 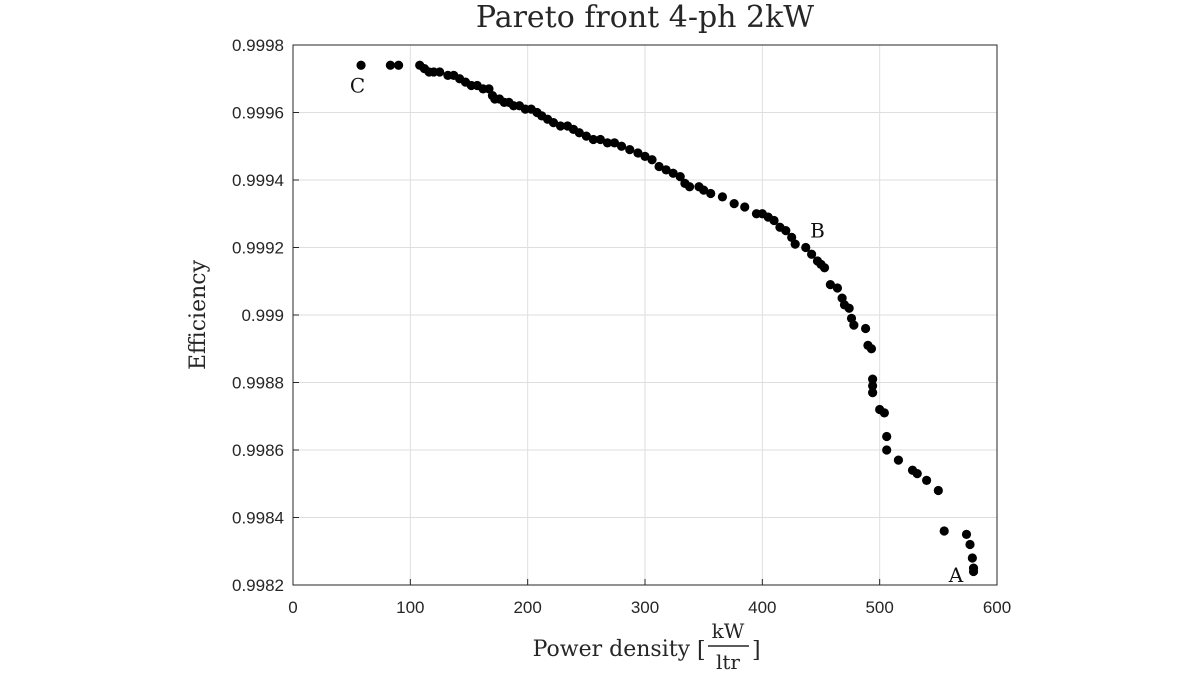 What do you see at coordinates (879, 607) in the screenshot?
I see `x-tick-label: 500` at bounding box center [879, 607].